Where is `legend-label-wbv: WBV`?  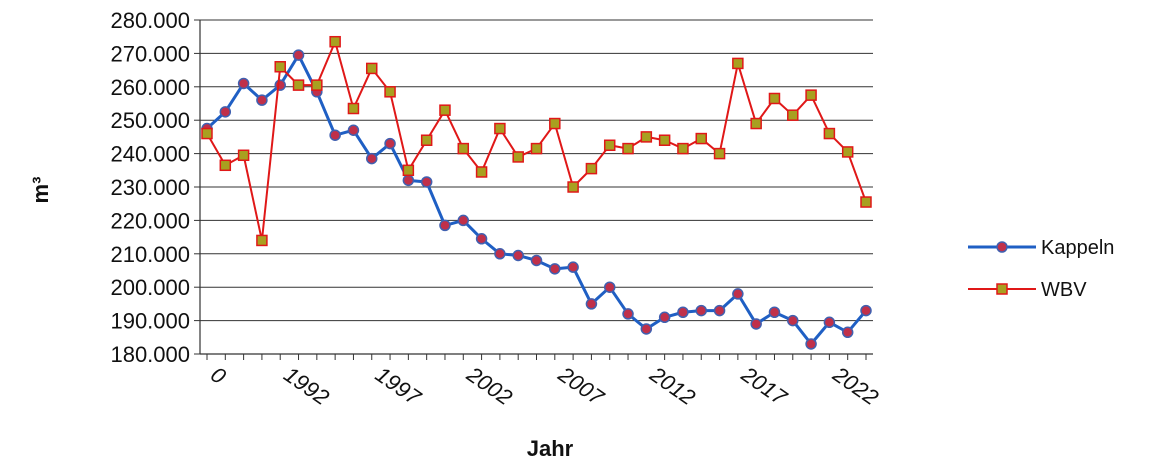
legend-label-wbv: WBV is located at coordinates (1064, 290).